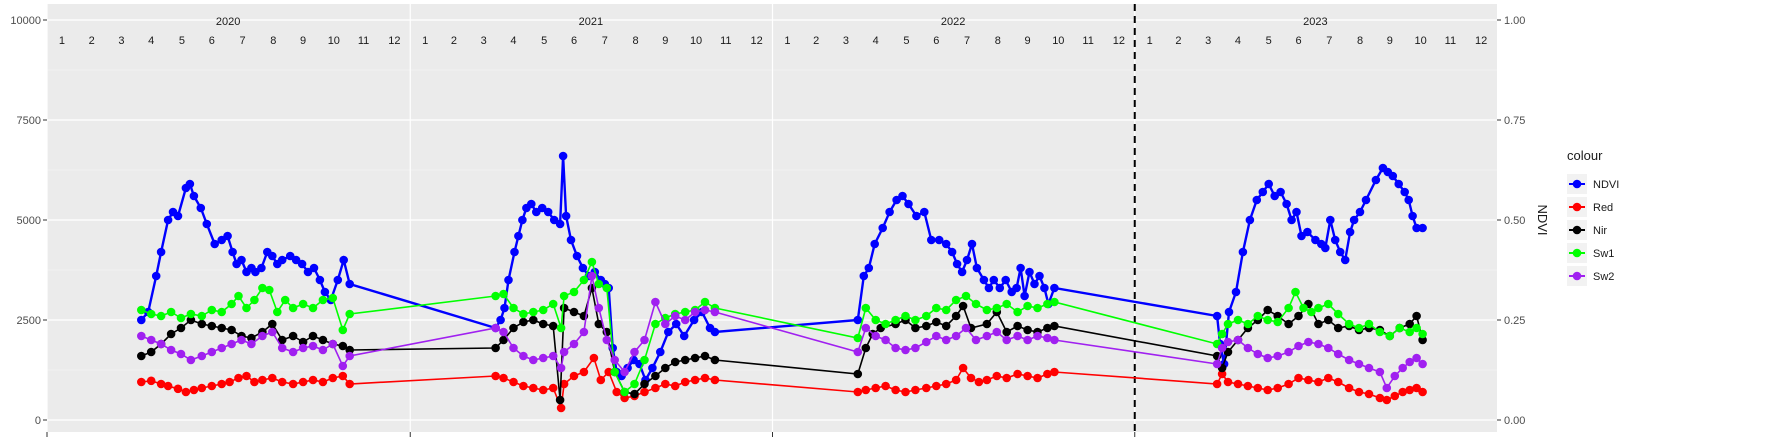  I want to click on legend-key-point-red, so click(1577, 207).